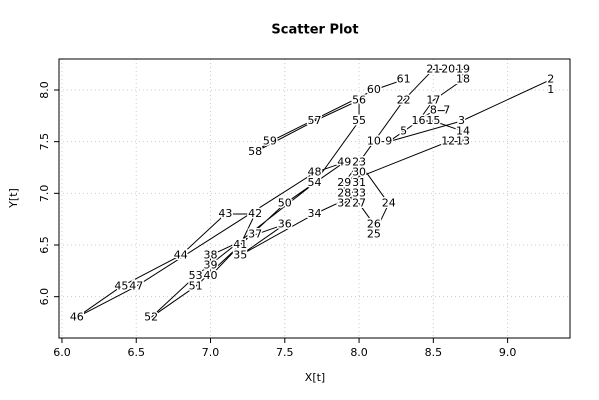  What do you see at coordinates (315, 213) in the screenshot?
I see `point-label: 34` at bounding box center [315, 213].